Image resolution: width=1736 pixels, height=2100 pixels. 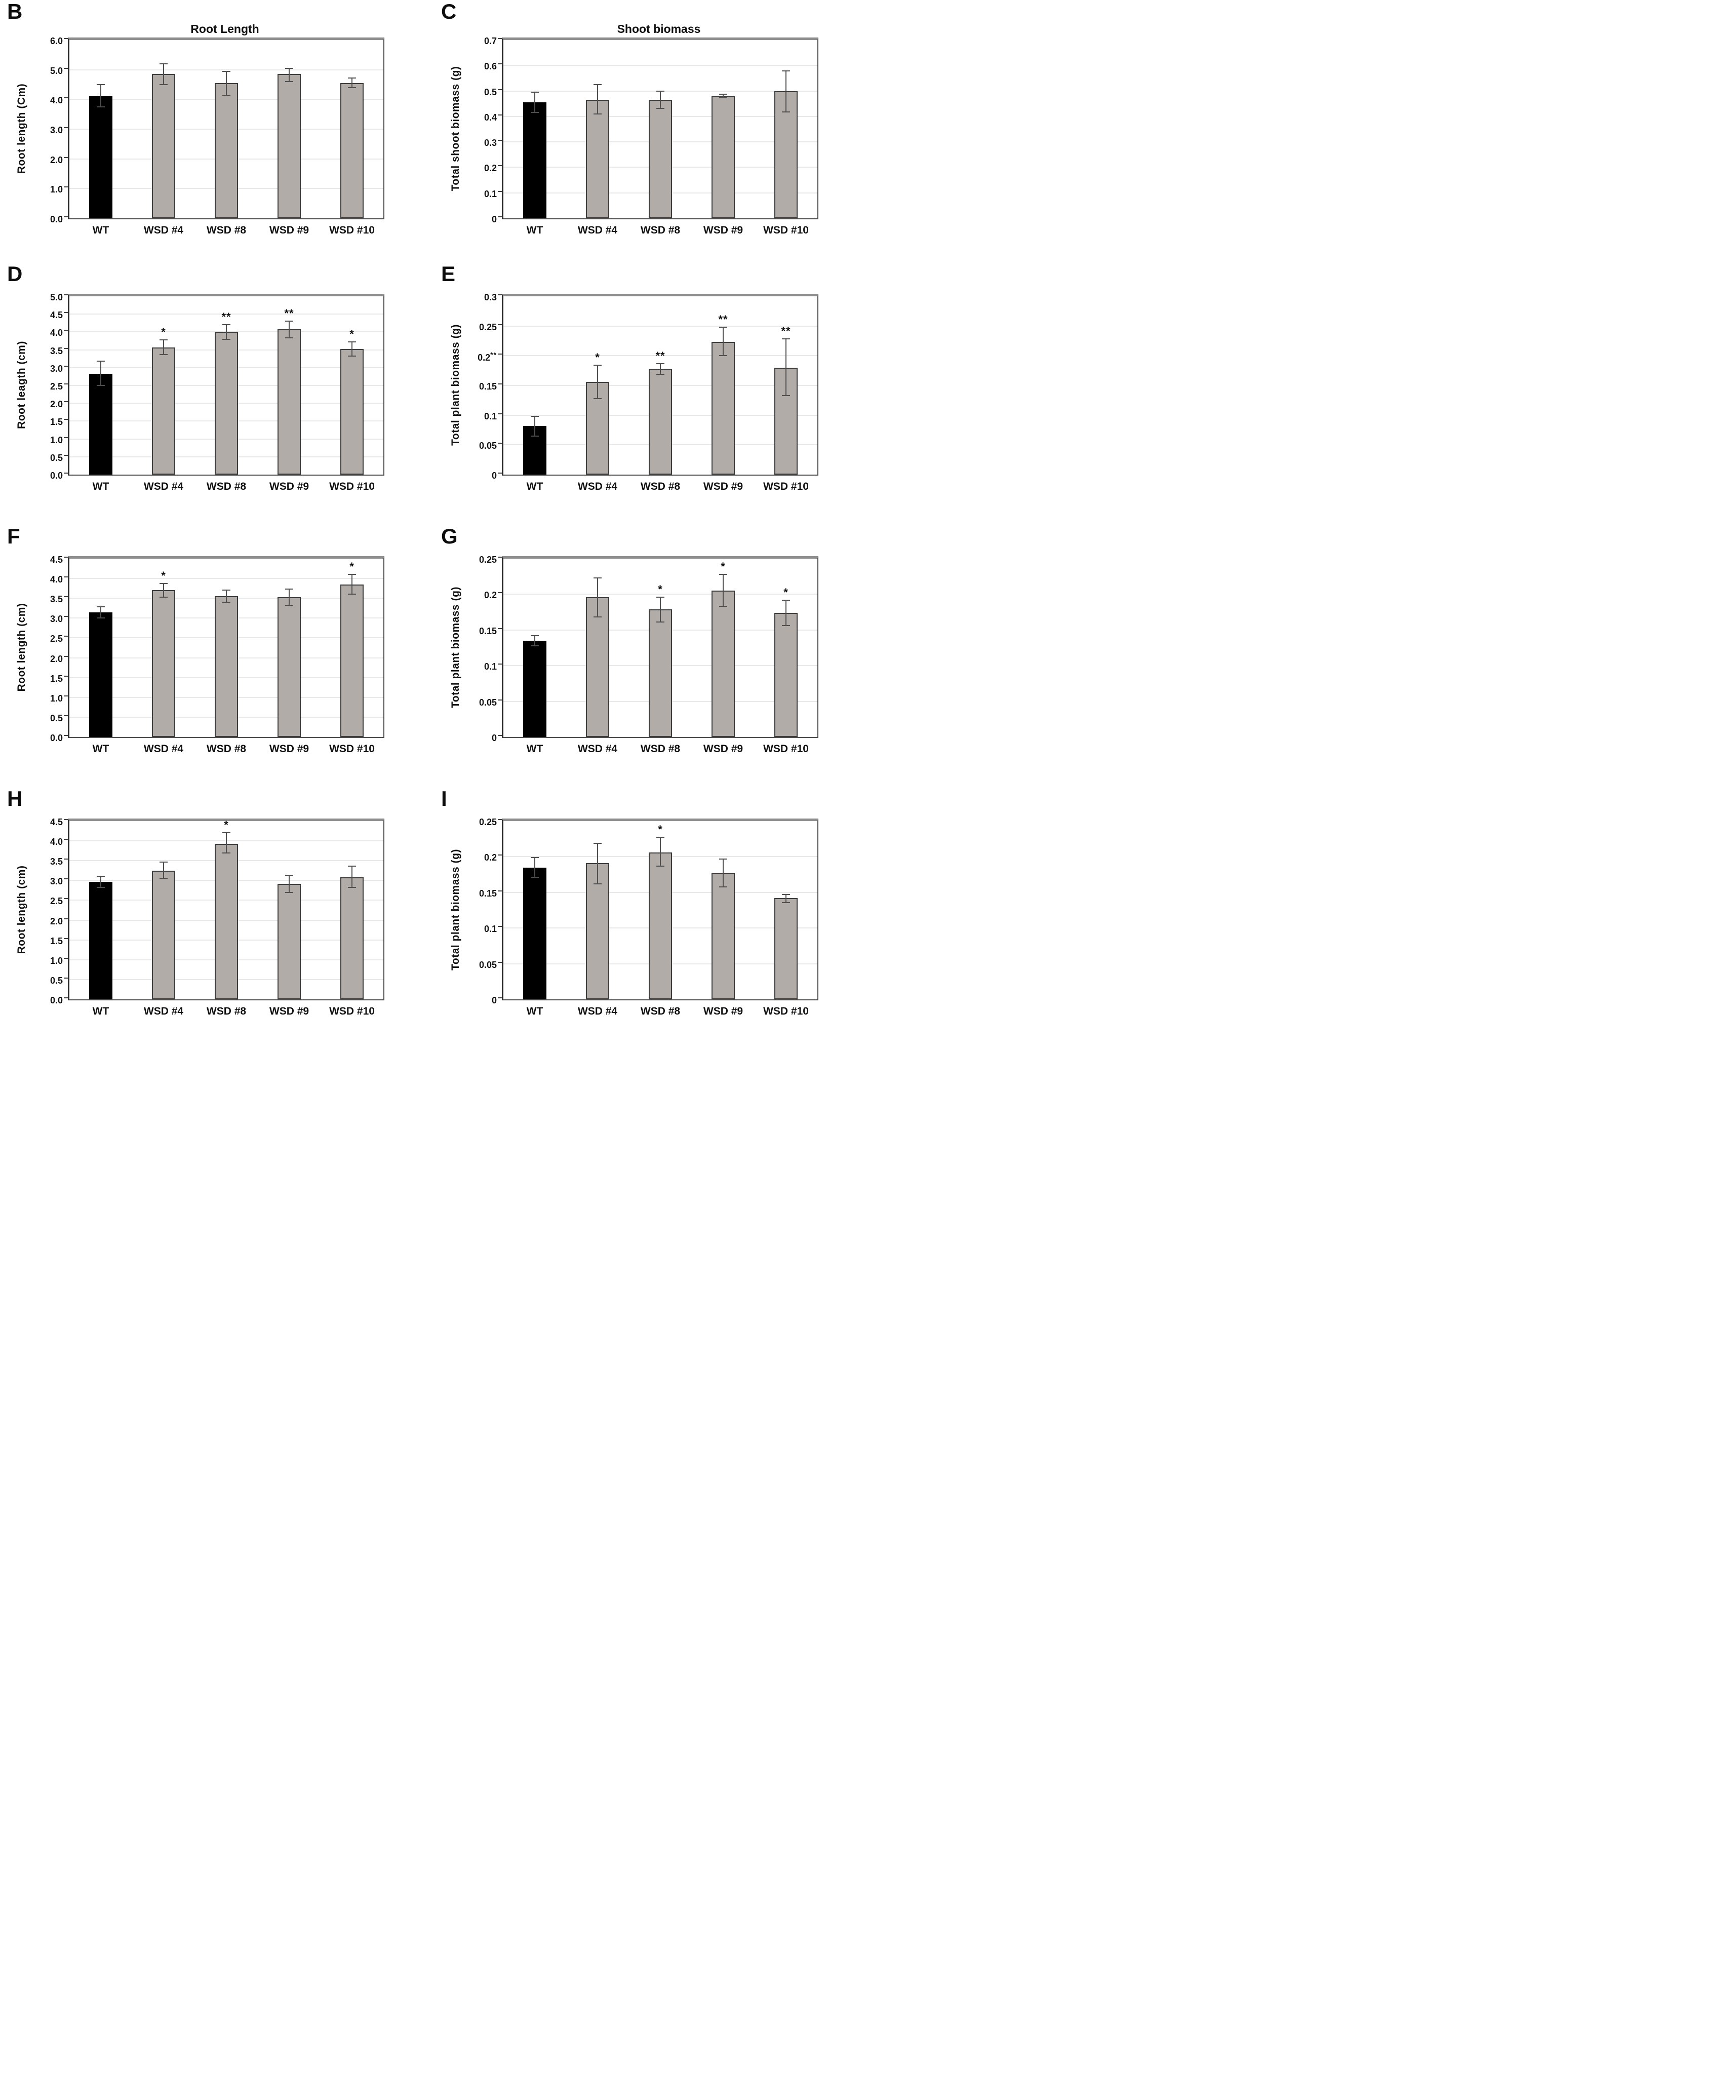 What do you see at coordinates (455, 385) in the screenshot?
I see `y-axis-title: Total plant biomass (g)` at bounding box center [455, 385].